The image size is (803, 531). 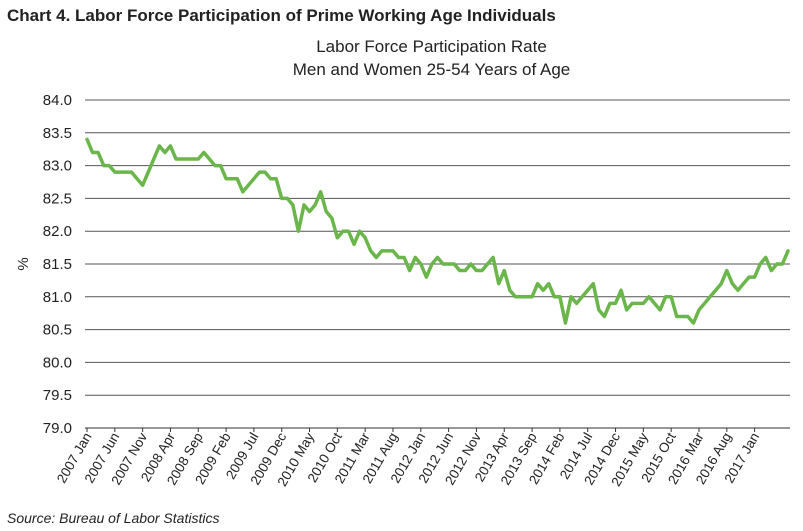 What do you see at coordinates (431, 46) in the screenshot?
I see `chart-title-line-1: Labor Force Participation Rate` at bounding box center [431, 46].